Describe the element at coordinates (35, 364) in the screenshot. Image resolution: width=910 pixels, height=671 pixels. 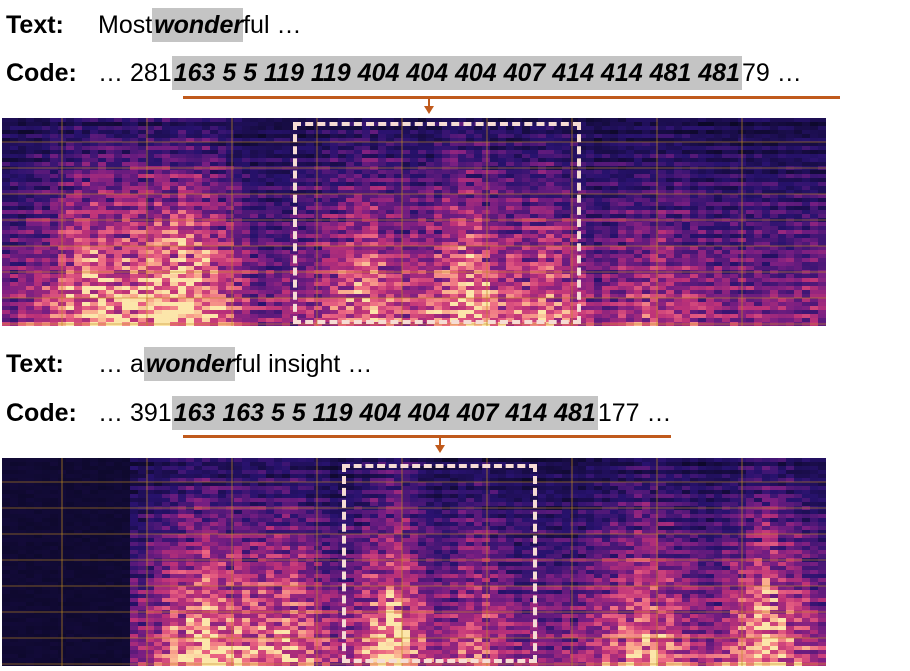
I see `example2-text-label: Text:` at that location.